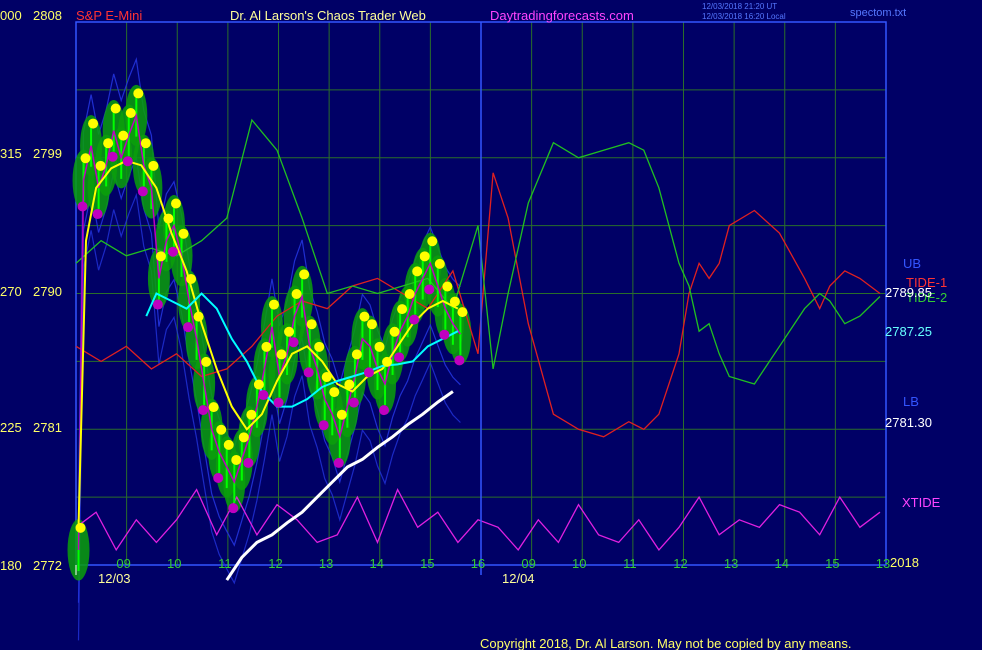 This screenshot has width=982, height=650. Describe the element at coordinates (878, 13) in the screenshot. I see `spectrum-file-label: spectom.txt` at that location.